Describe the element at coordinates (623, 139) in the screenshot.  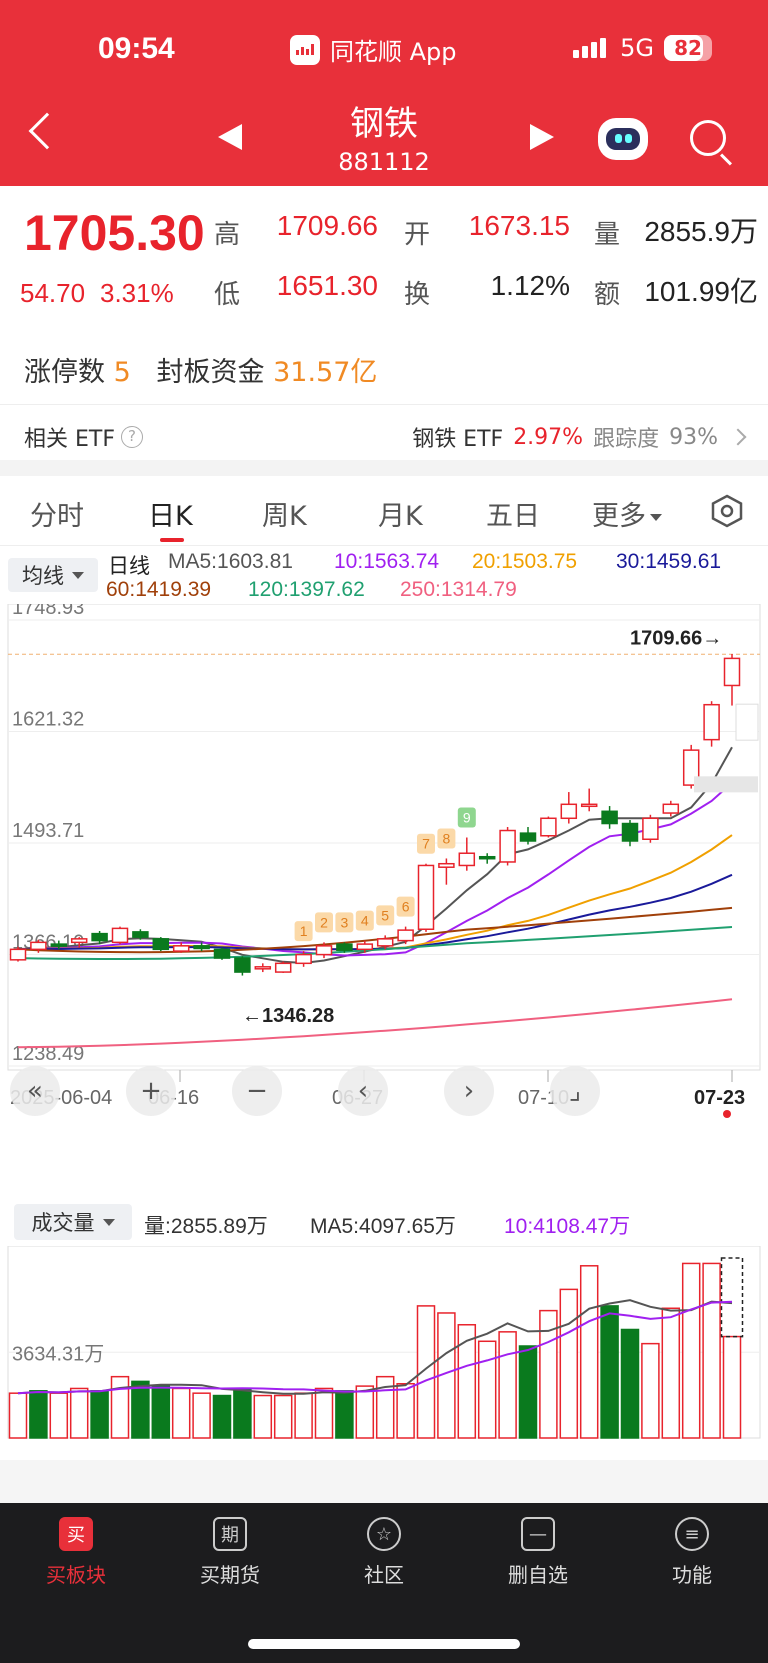
I see `assistant-robot-icon` at that location.